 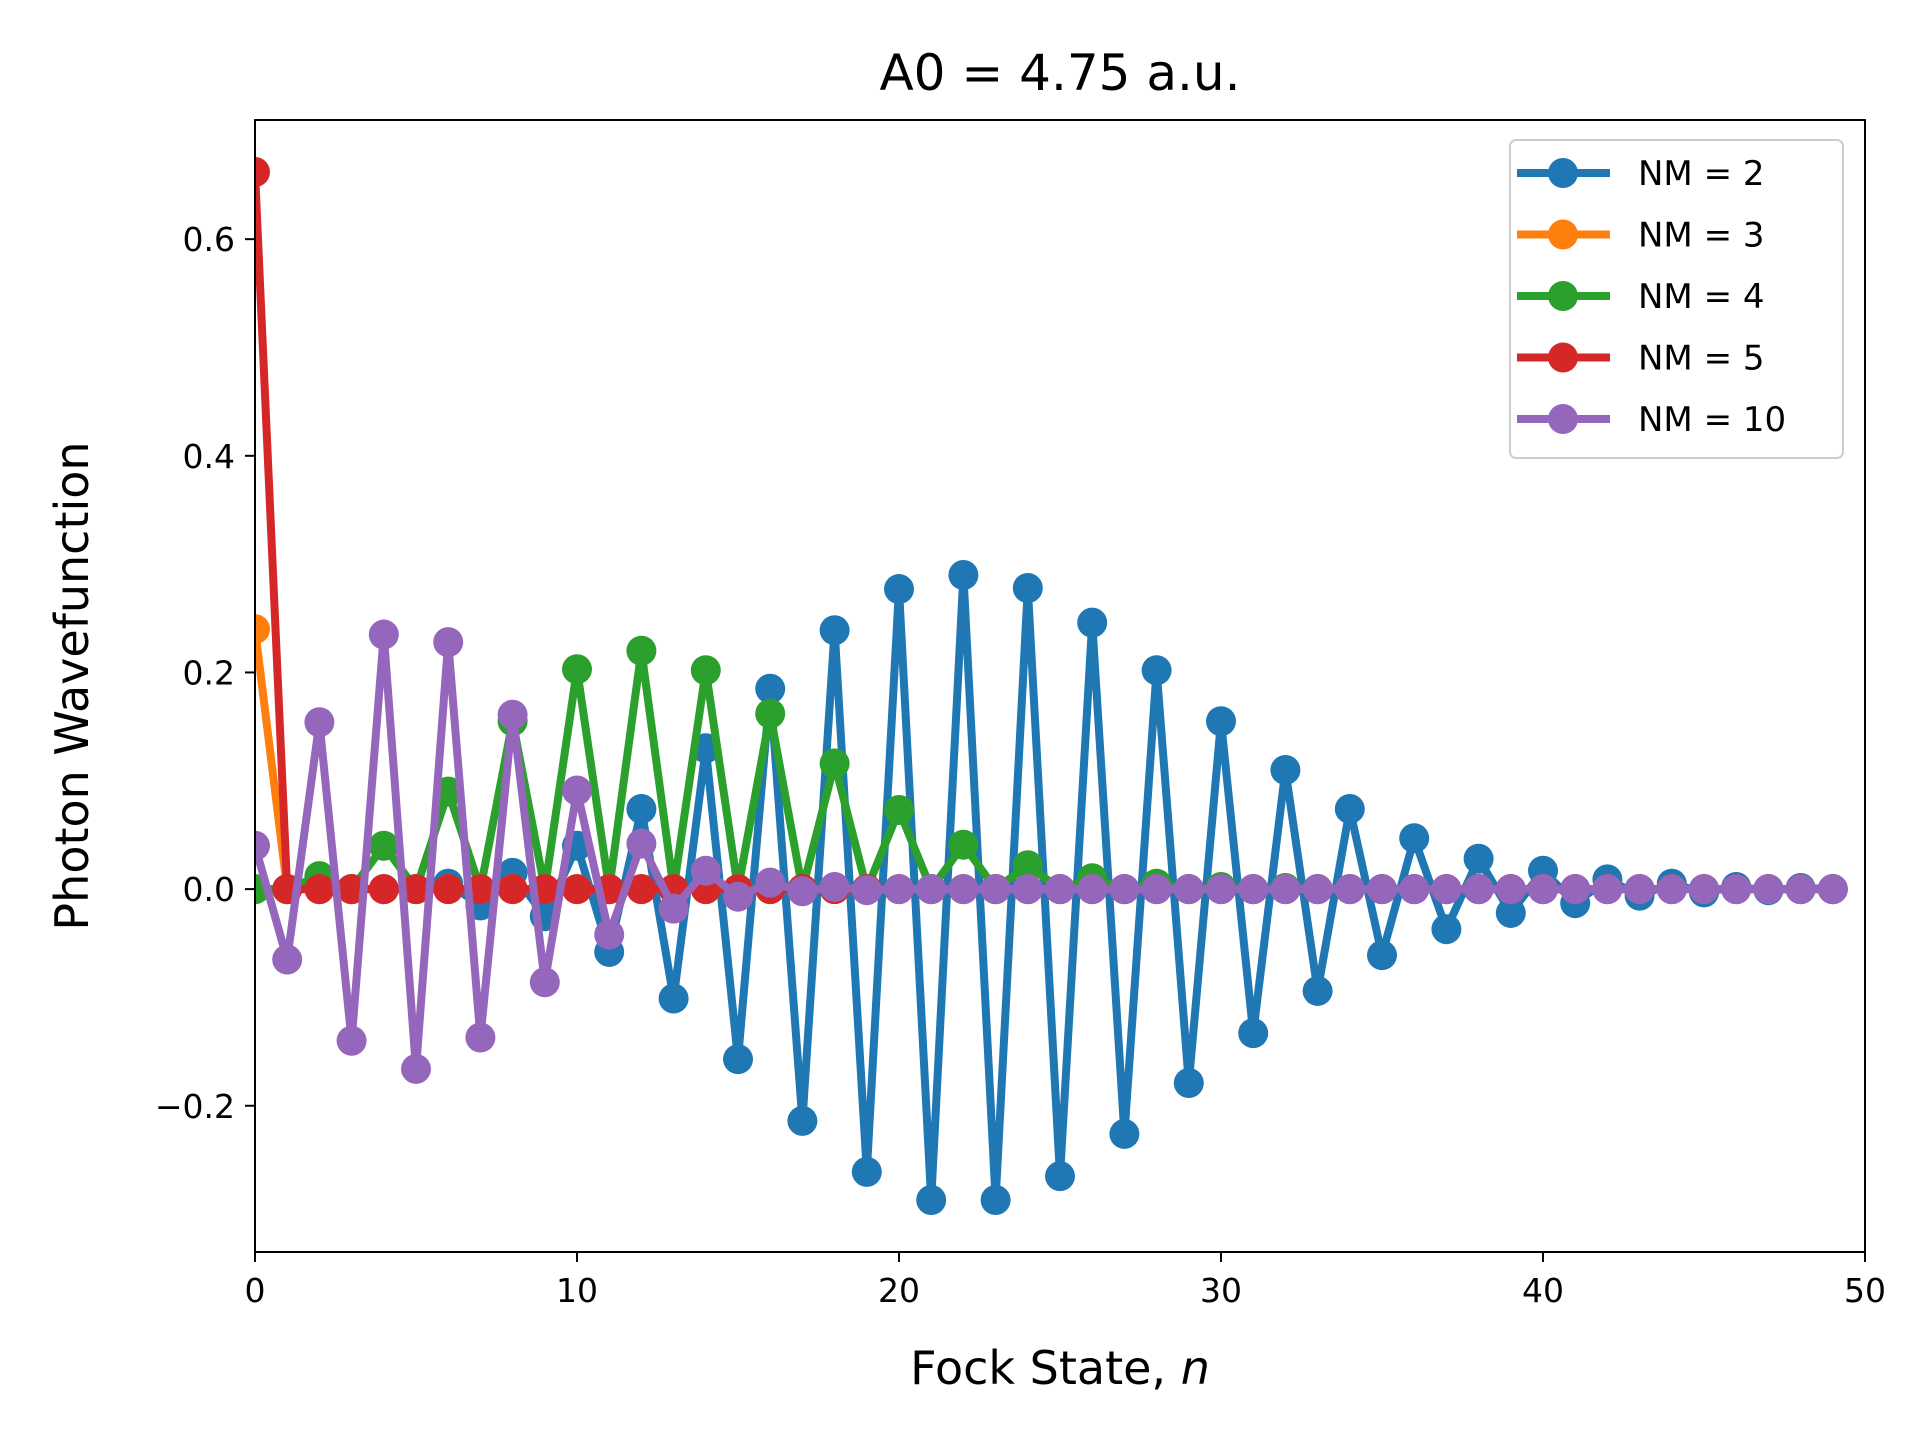 I want to click on x-axis-label-prefix: Fock State,, so click(x=1045, y=1368).